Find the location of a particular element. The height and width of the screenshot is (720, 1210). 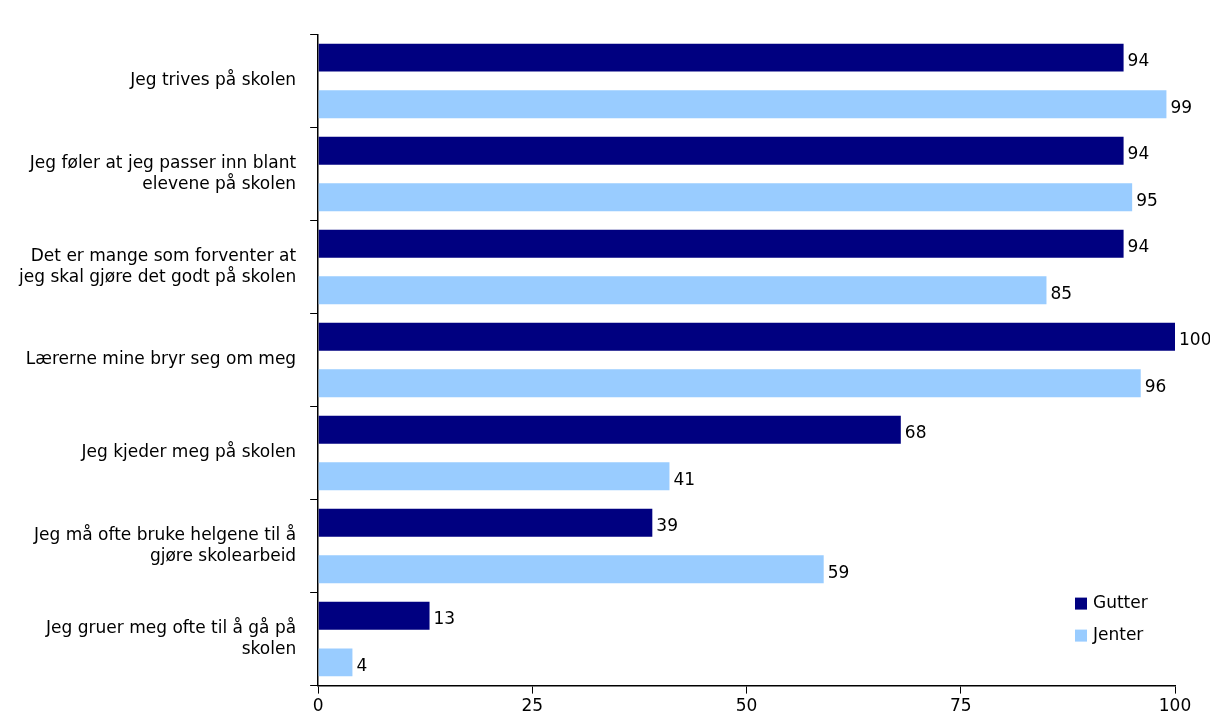

data-label: 100 is located at coordinates (1194, 339).